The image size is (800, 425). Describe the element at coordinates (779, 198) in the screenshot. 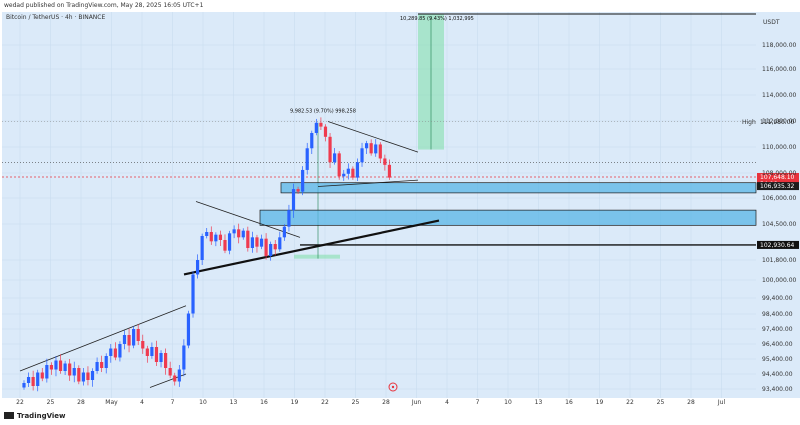

I see `price-tick-label: 106,000.00` at that location.